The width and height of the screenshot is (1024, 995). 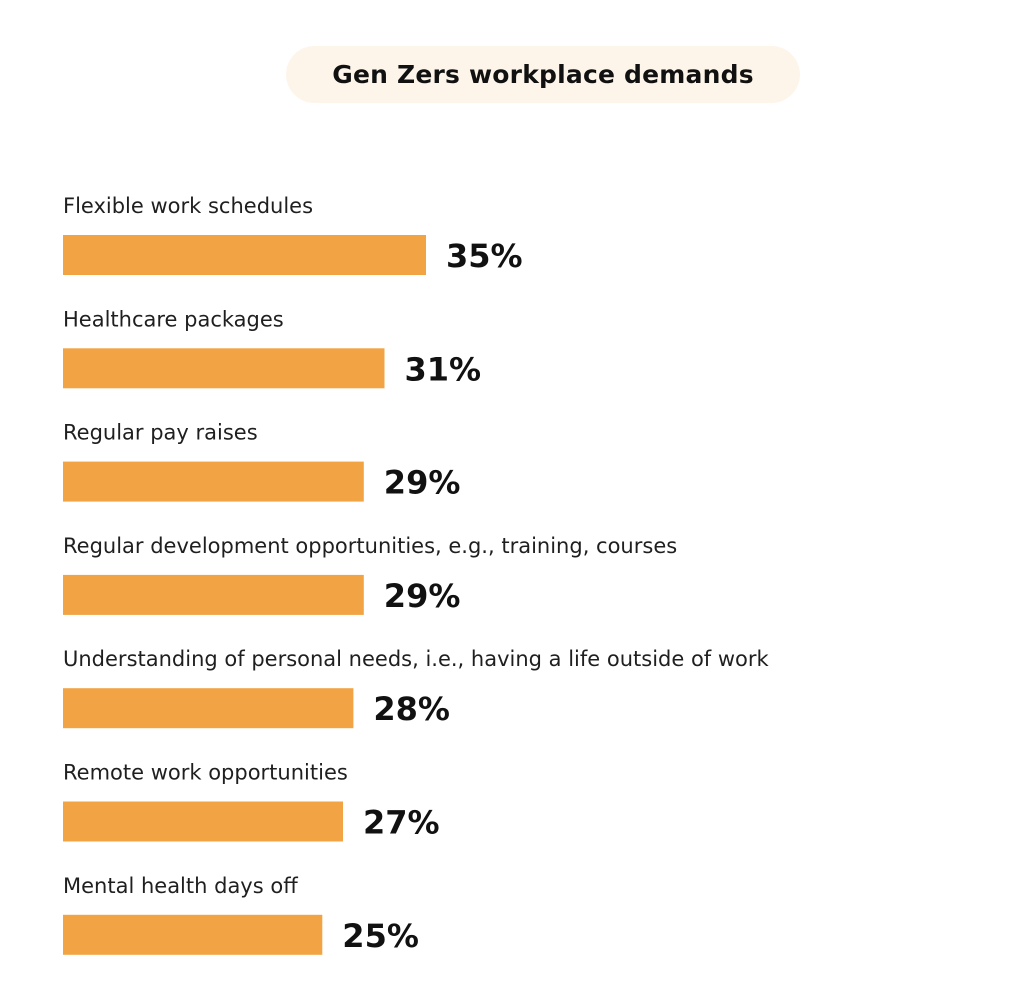 I want to click on value-label: 31%, so click(x=443, y=369).